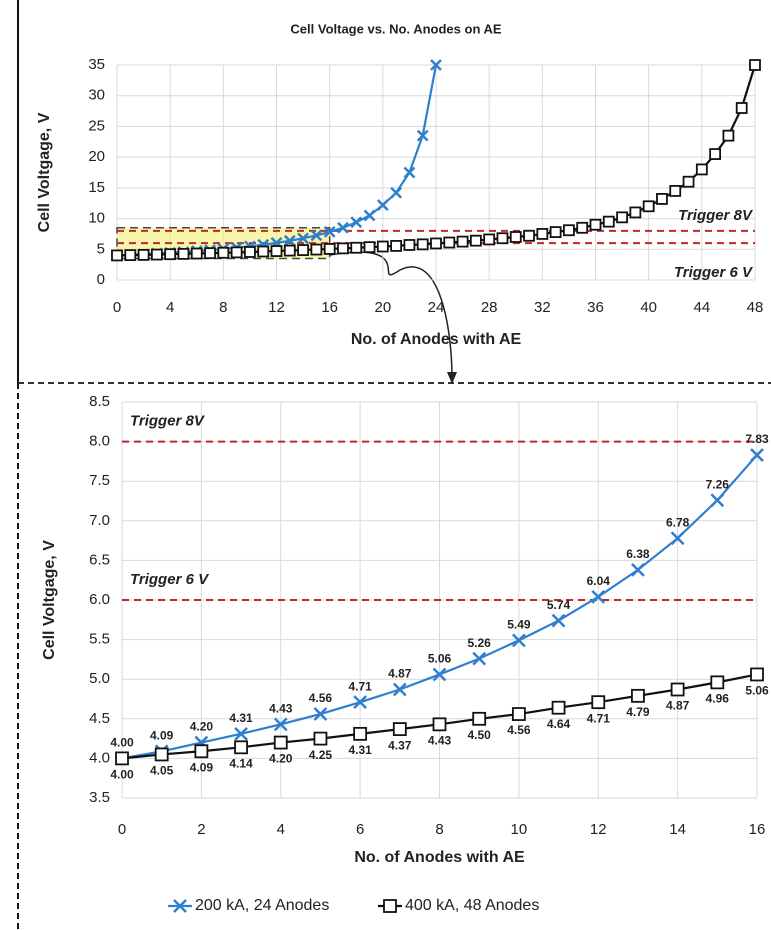 The width and height of the screenshot is (771, 930). Describe the element at coordinates (122, 775) in the screenshot. I see `data-label: 4.00` at that location.